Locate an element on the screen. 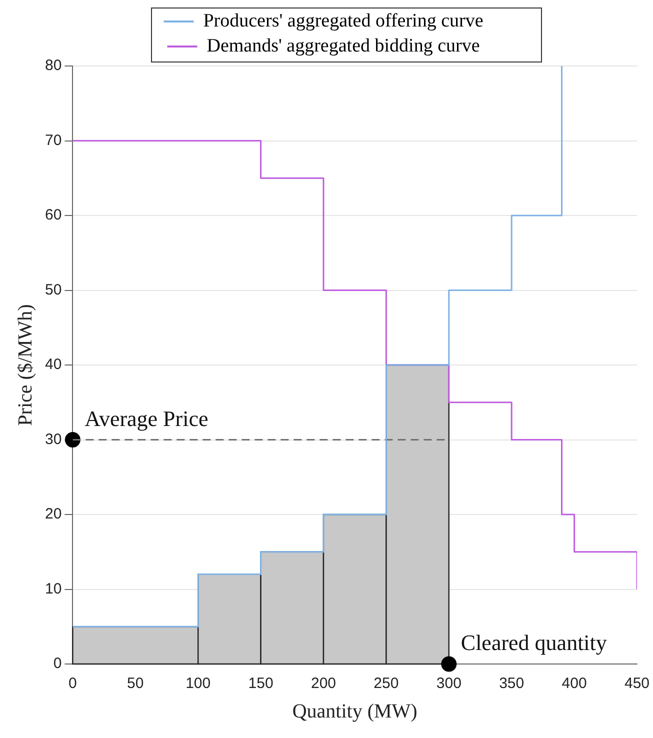  y-tick-label: 10 is located at coordinates (53, 589).